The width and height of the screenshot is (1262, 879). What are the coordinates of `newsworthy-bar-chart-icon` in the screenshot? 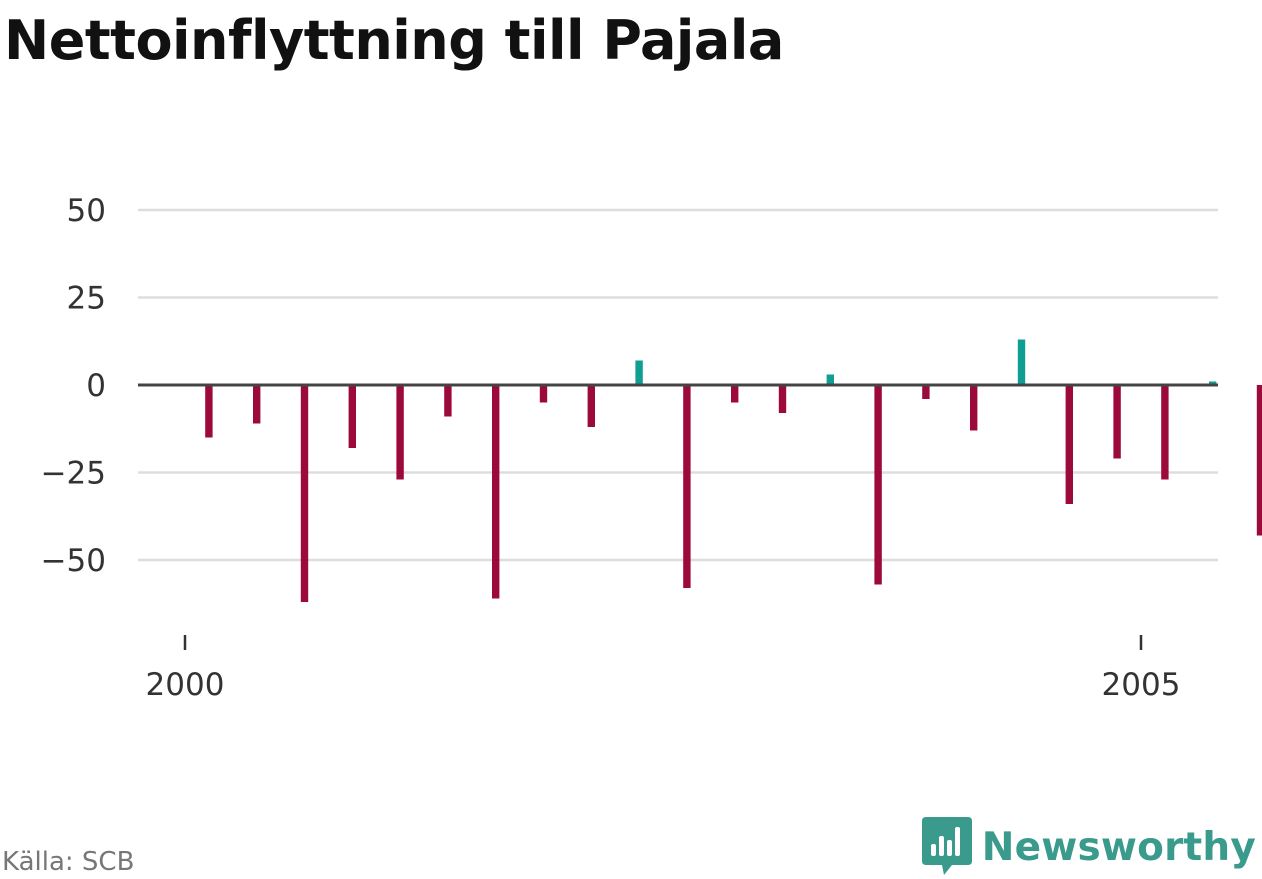 It's located at (946, 846).